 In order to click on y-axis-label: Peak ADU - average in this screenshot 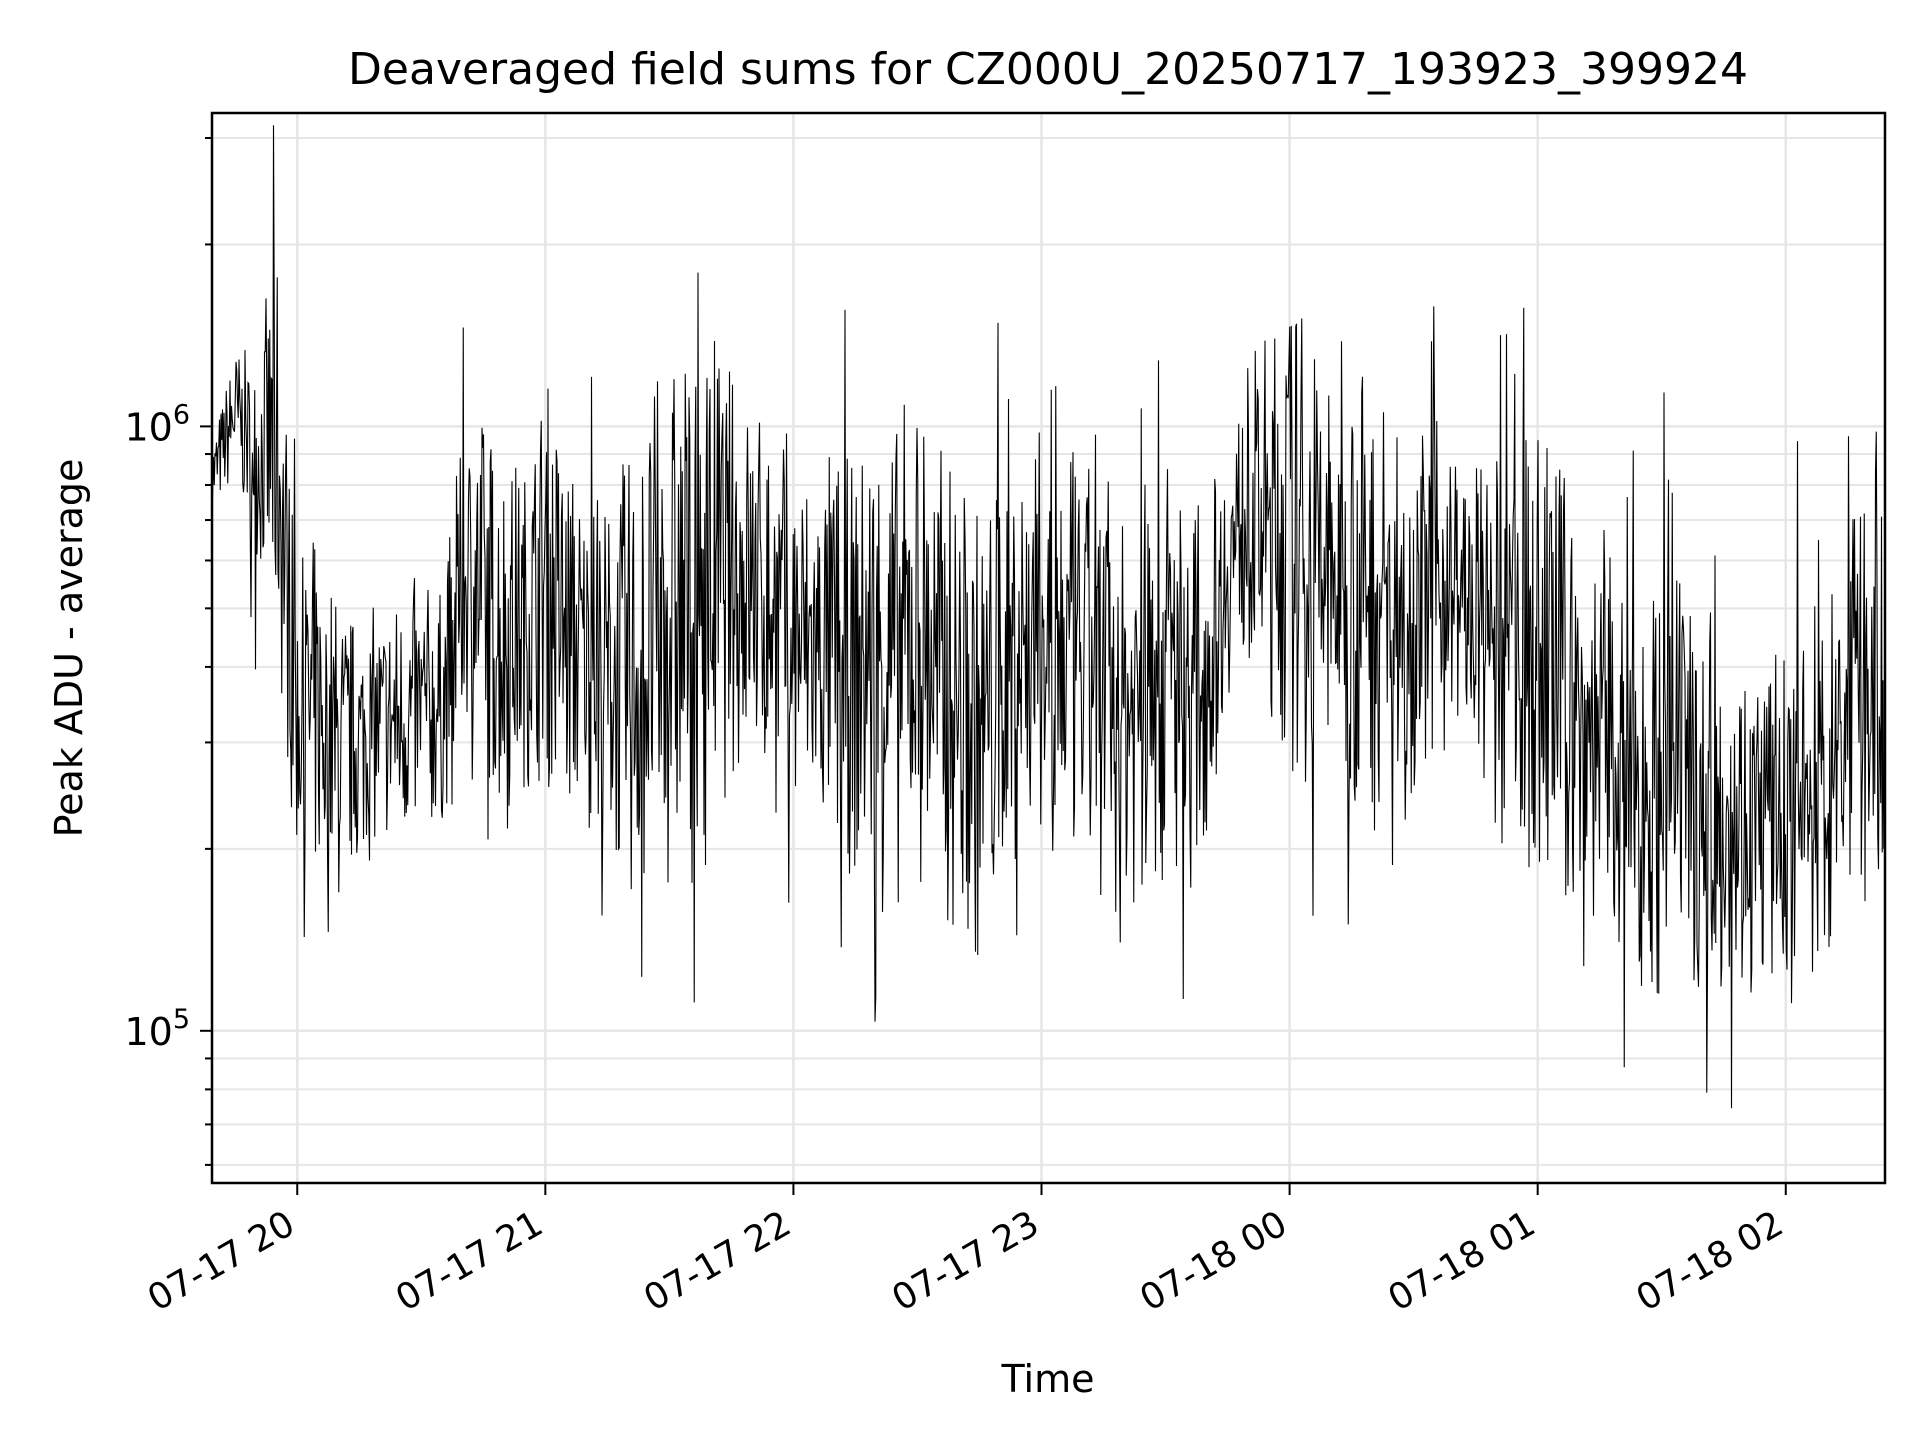, I will do `click(69, 648)`.